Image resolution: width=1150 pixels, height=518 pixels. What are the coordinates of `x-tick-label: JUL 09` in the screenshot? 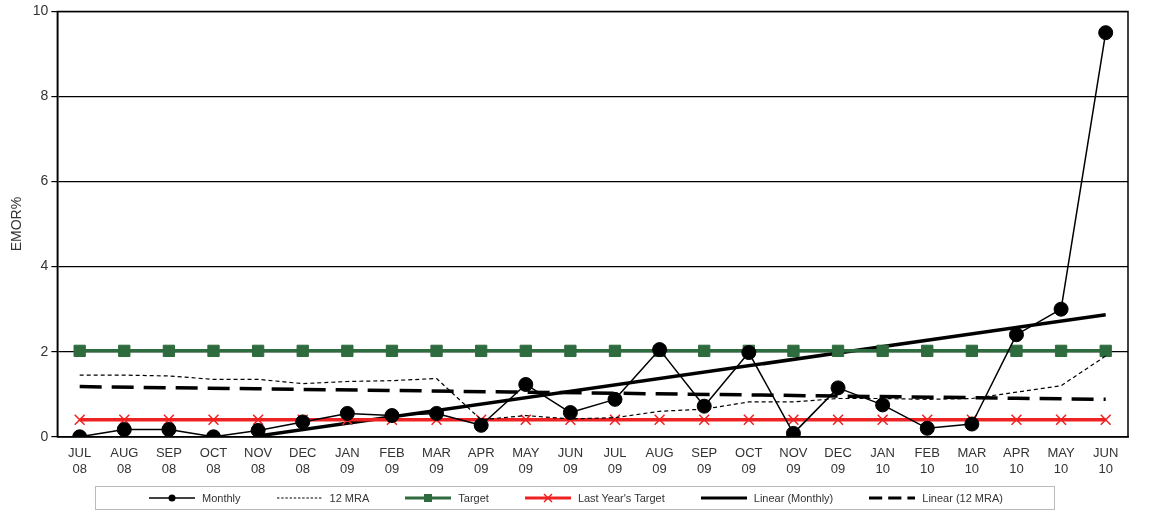 It's located at (615, 460).